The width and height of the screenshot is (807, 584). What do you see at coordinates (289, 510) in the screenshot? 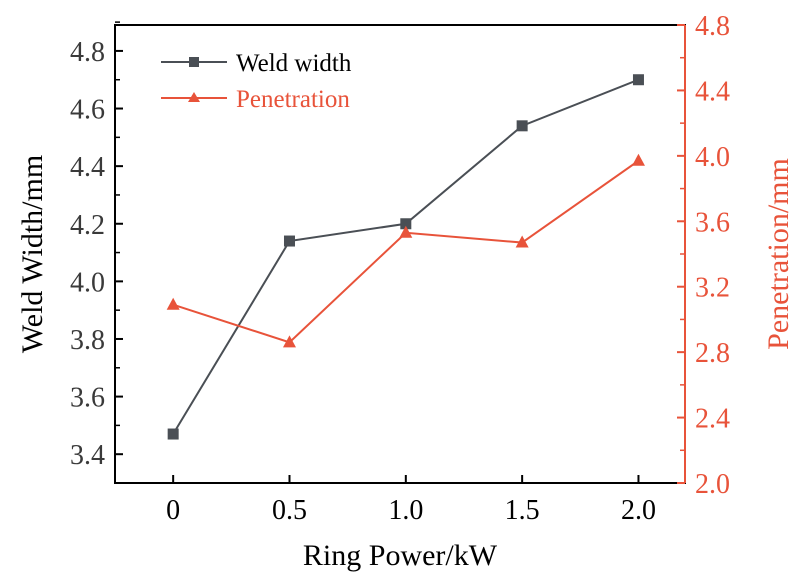
I see `x-tick-label: 0.5` at bounding box center [289, 510].